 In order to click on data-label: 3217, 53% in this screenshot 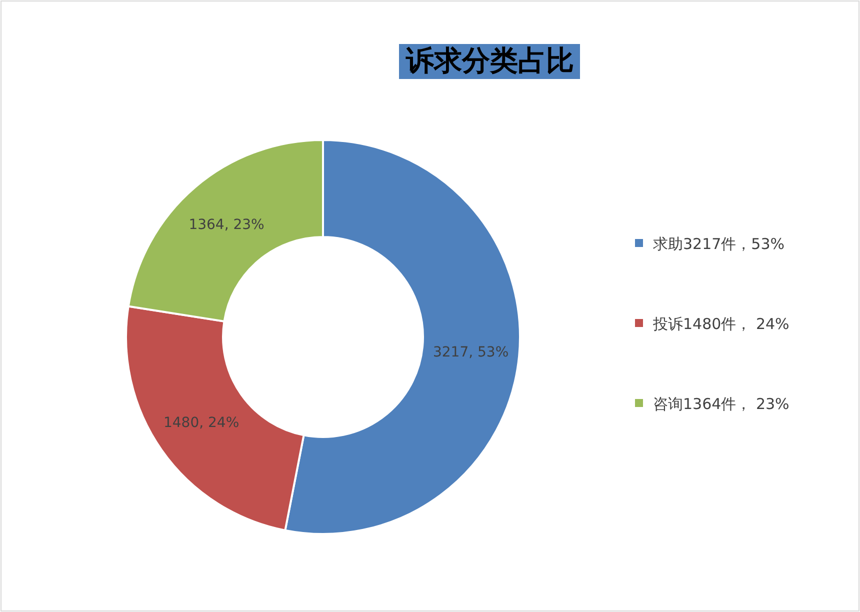, I will do `click(470, 352)`.